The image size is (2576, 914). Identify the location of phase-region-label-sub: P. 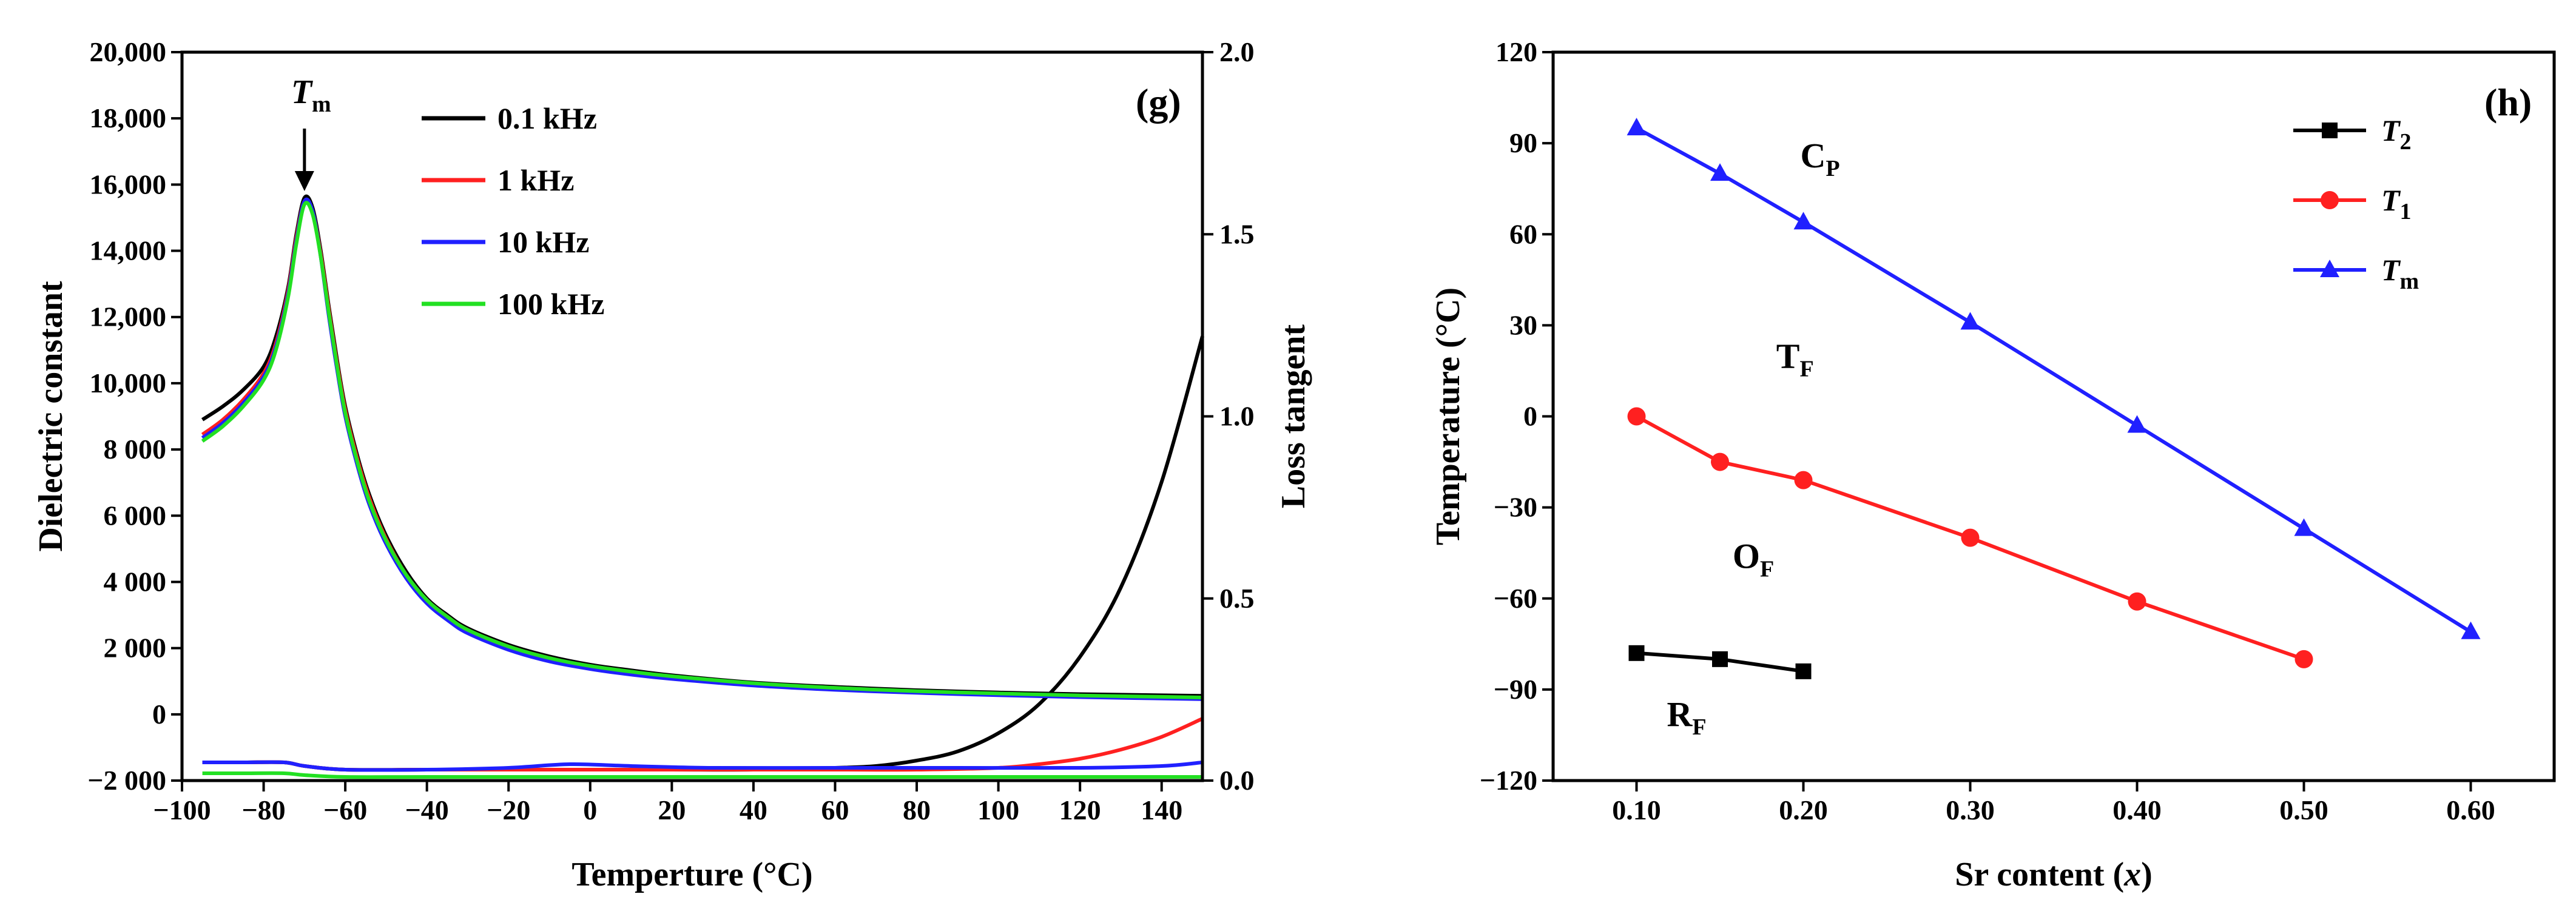
(1833, 168).